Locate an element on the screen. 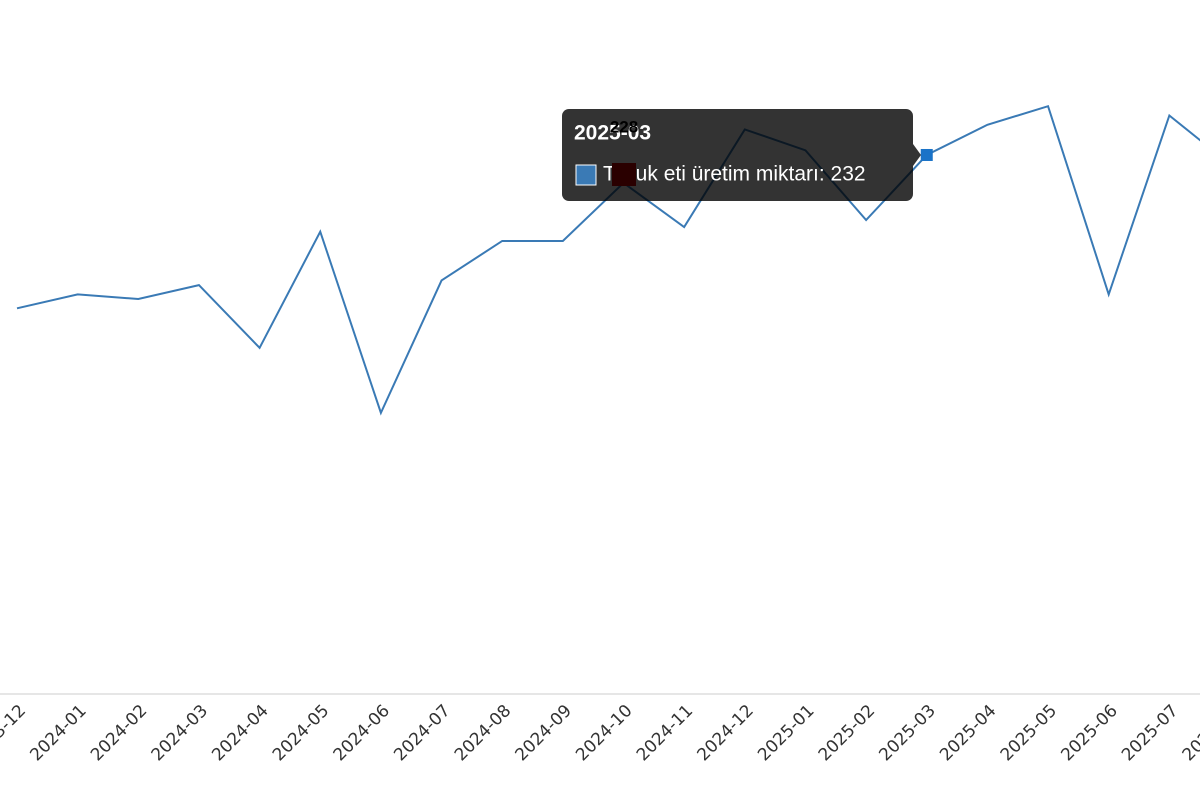 Image resolution: width=1200 pixels, height=800 pixels. x-tick-label: 2024-12 is located at coordinates (726, 733).